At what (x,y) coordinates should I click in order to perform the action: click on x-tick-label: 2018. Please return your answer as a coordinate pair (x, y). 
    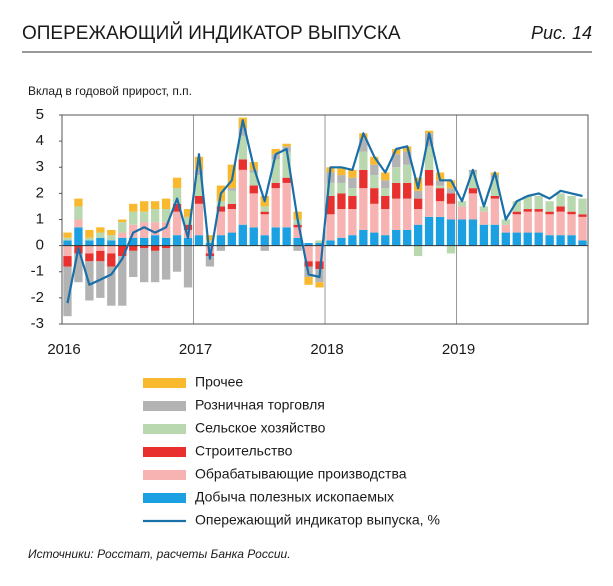
    Looking at the image, I should click on (326, 349).